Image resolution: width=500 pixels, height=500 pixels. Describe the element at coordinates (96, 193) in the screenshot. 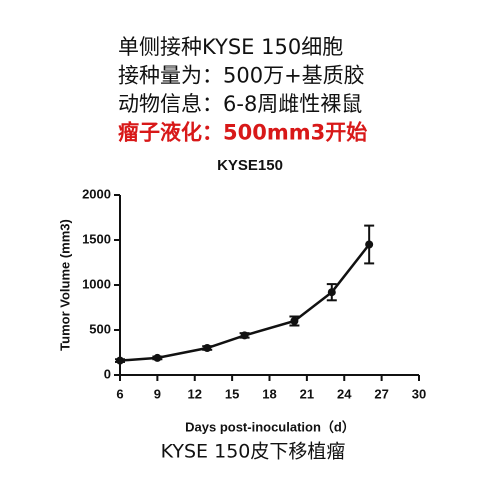

I see `y-tick-label: 2000` at that location.